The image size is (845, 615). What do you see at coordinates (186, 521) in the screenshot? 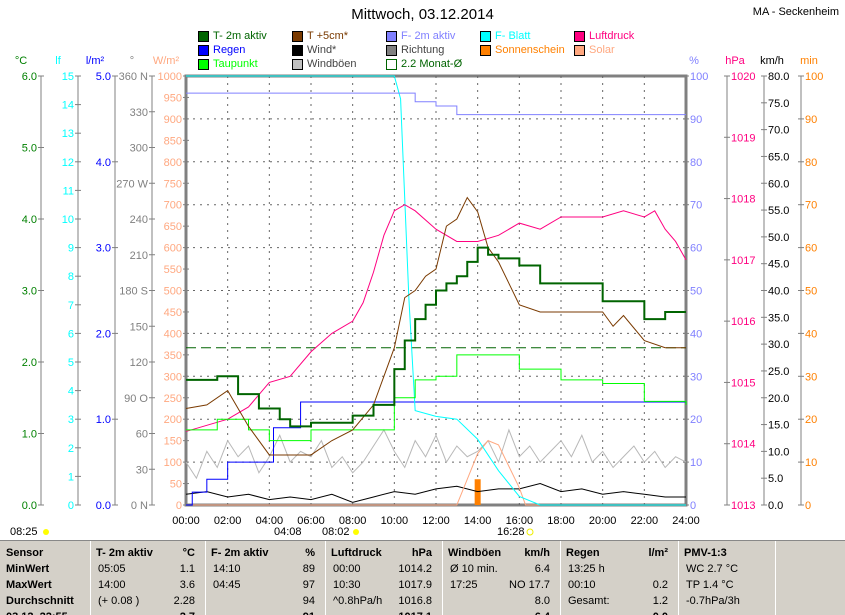
I see `x-tick-label: 00:00` at bounding box center [186, 521].